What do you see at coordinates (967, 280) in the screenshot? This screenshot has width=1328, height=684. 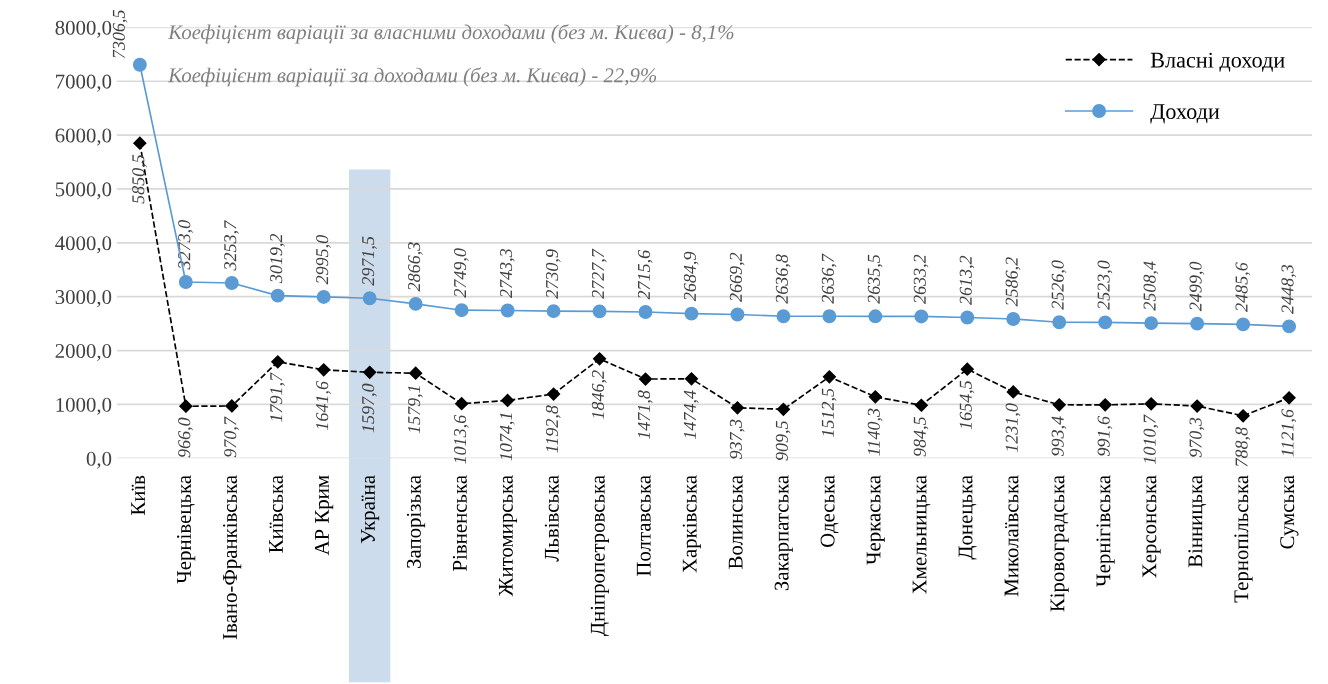 I see `data-label: 2613,2` at bounding box center [967, 280].